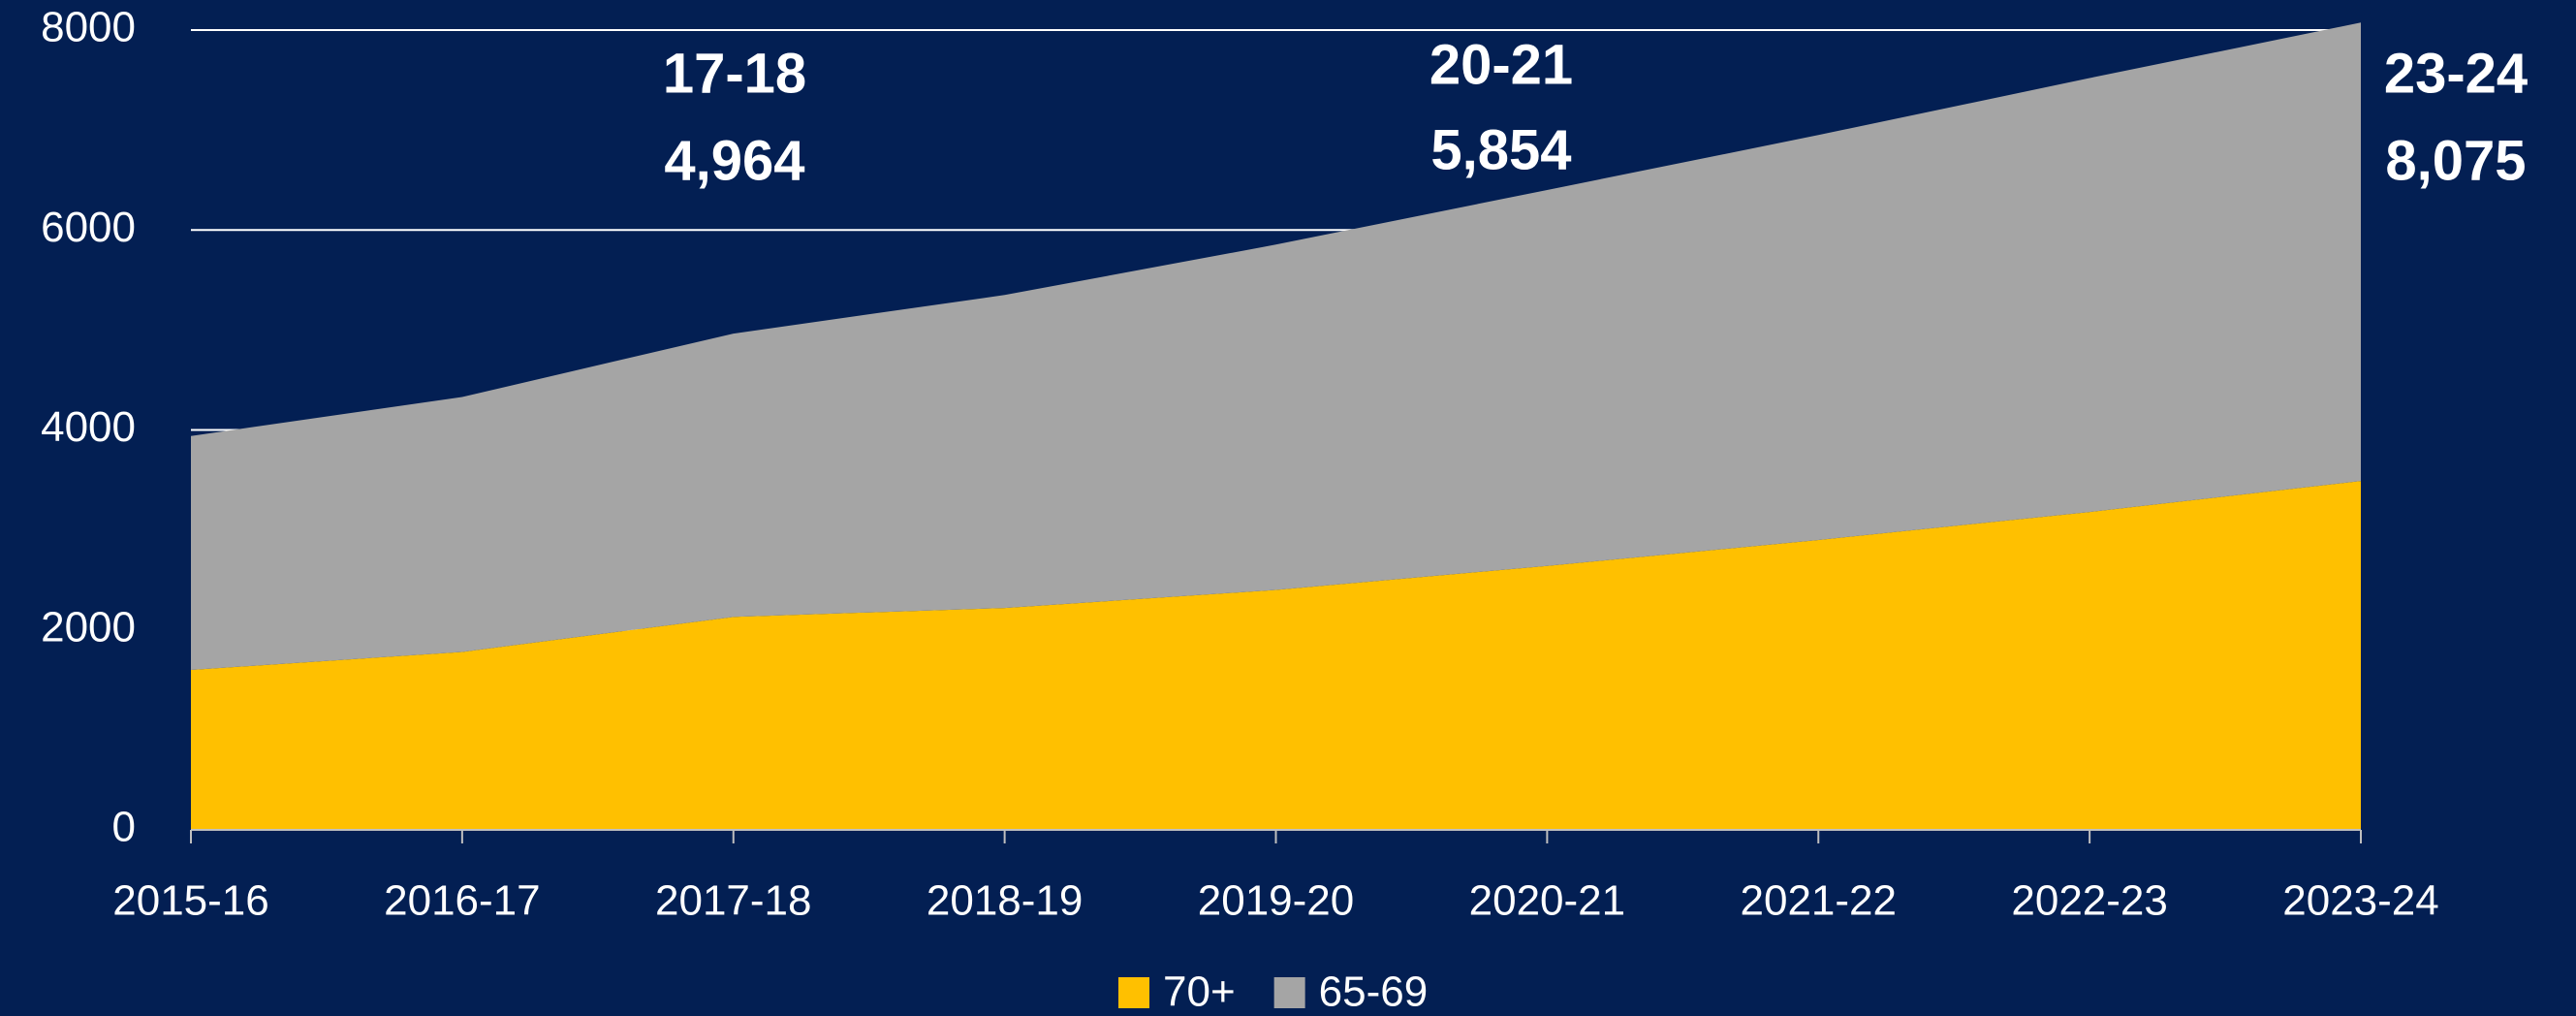 The width and height of the screenshot is (2576, 1016). Describe the element at coordinates (88, 627) in the screenshot. I see `y-tick-label: 2000` at that location.